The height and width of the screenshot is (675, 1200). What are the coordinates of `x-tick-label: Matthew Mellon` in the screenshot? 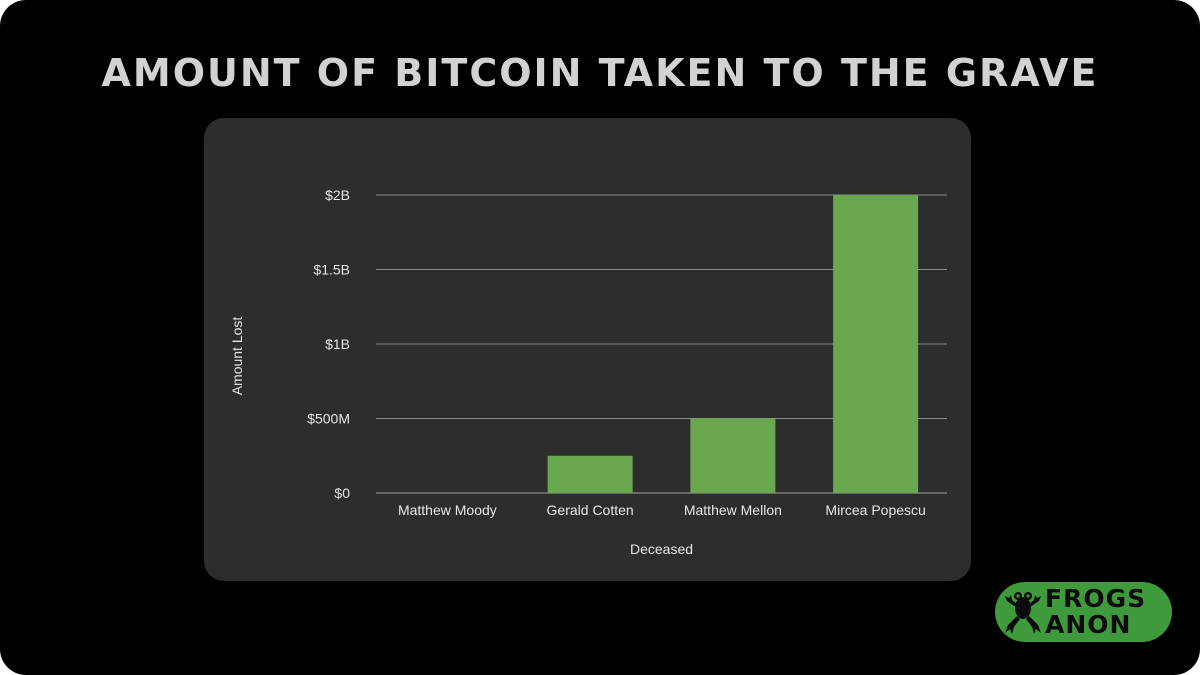 It's located at (733, 510).